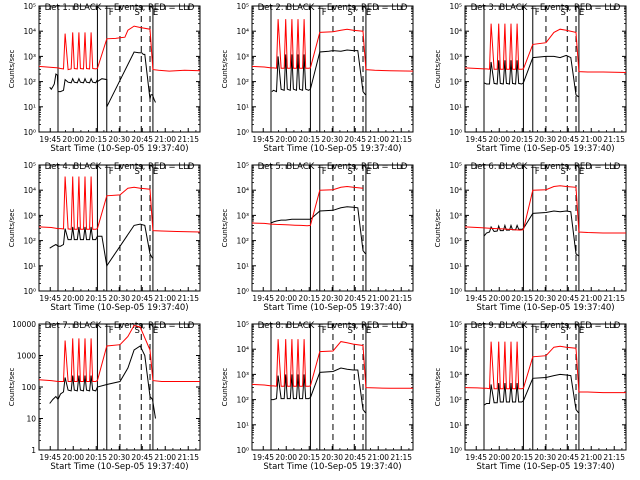 This screenshot has width=640, height=480. What do you see at coordinates (29, 387) in the screenshot?
I see `y-tick-label: 100` at bounding box center [29, 387].